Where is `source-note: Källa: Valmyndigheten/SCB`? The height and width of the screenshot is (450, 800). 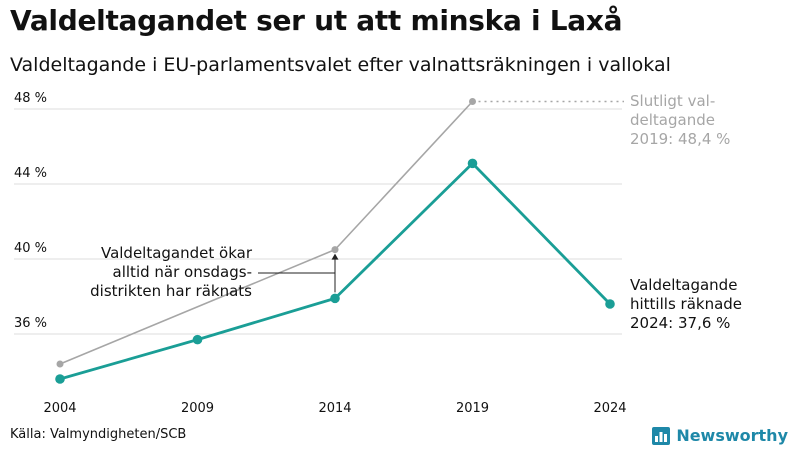 source-note: Källa: Valmyndigheten/SCB is located at coordinates (98, 434).